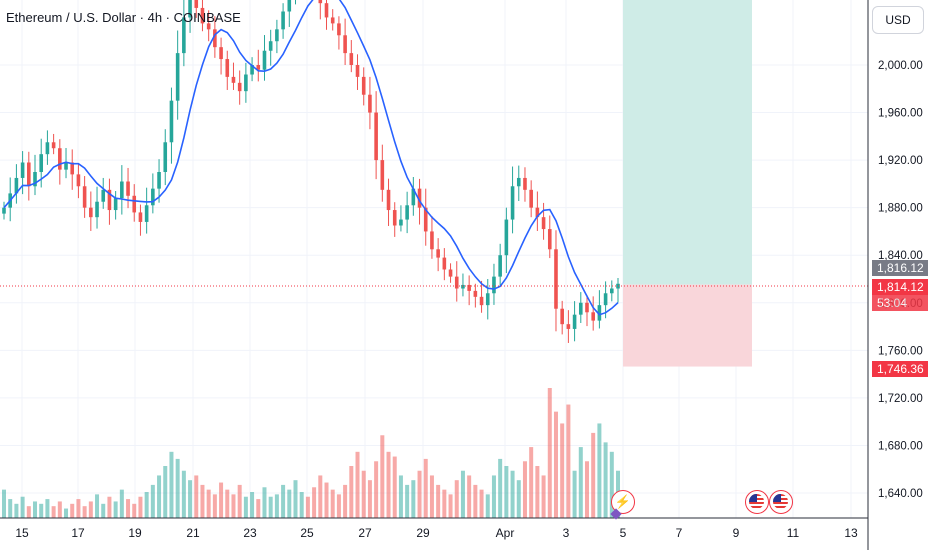 The width and height of the screenshot is (932, 550). Describe the element at coordinates (900, 494) in the screenshot. I see `price-tick-label: 1,640.00` at that location.